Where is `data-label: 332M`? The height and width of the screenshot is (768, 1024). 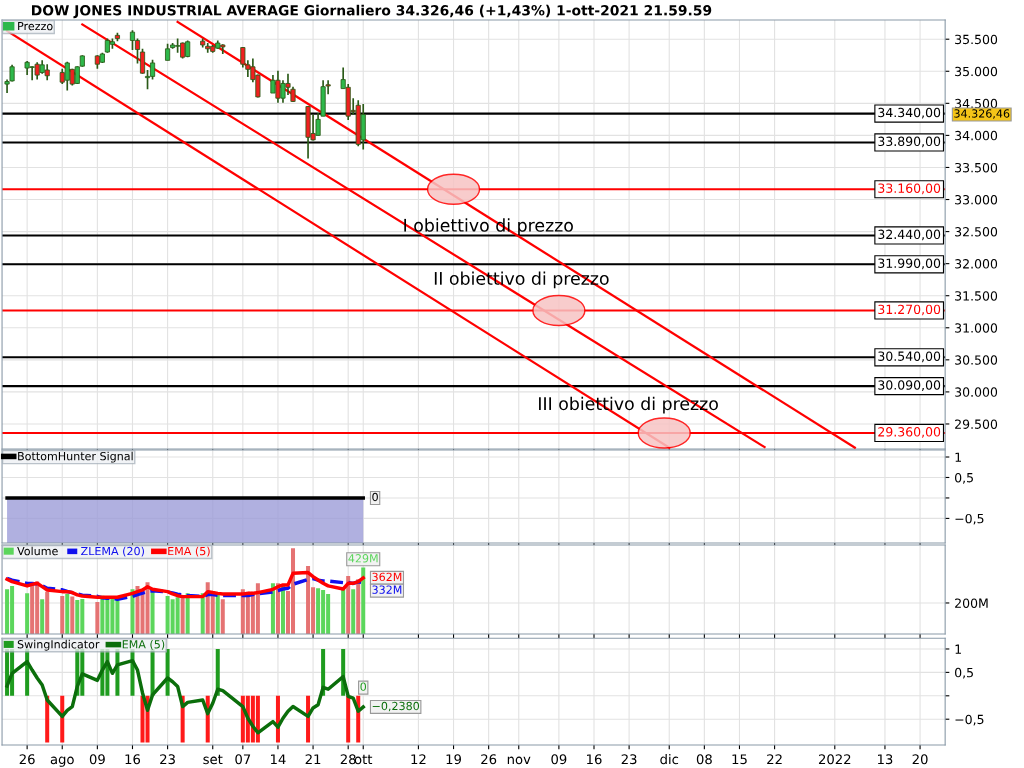 data-label: 332M is located at coordinates (387, 589).